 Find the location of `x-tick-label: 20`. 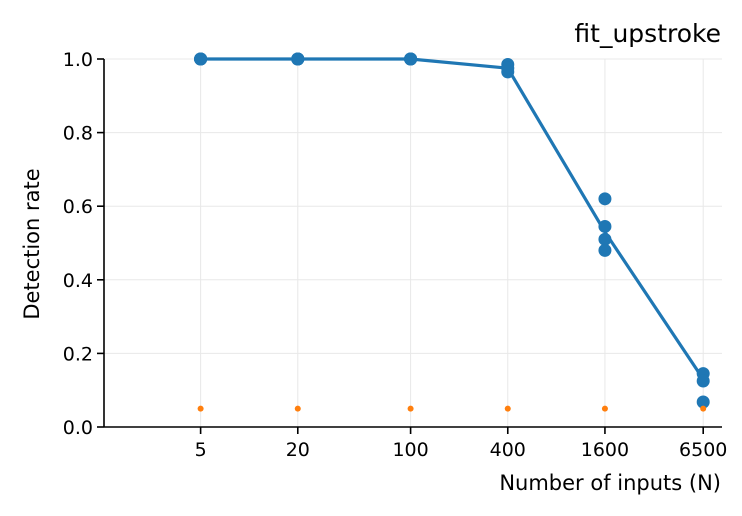

x-tick-label: 20 is located at coordinates (298, 450).